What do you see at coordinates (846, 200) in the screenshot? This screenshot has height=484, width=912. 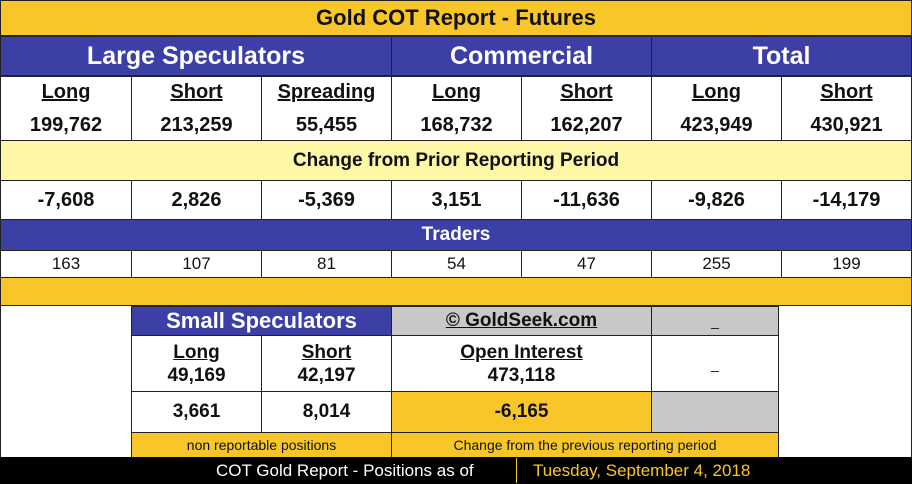 I see `change-total-short: -14,179` at bounding box center [846, 200].